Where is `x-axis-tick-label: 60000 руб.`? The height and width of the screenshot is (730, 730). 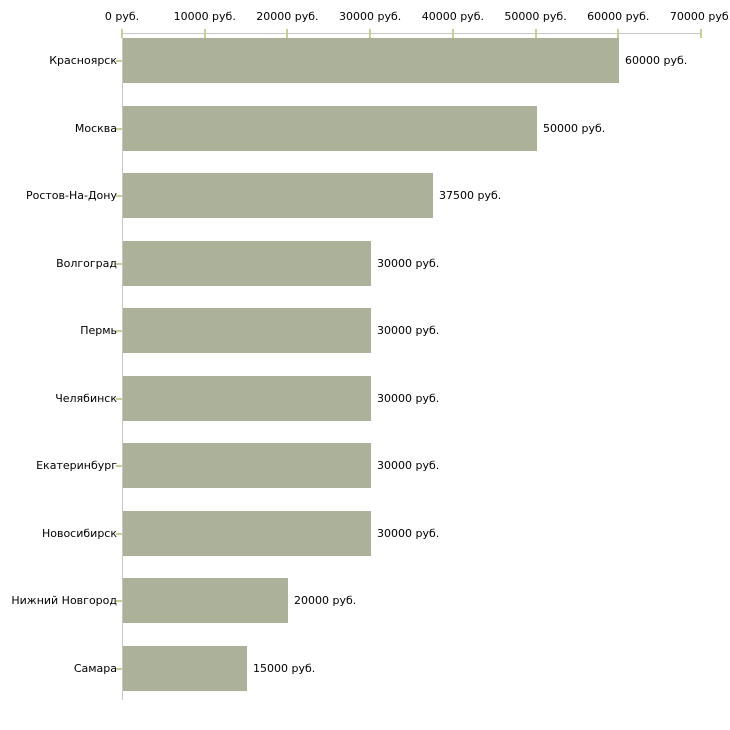 x-axis-tick-label: 60000 руб. is located at coordinates (618, 16).